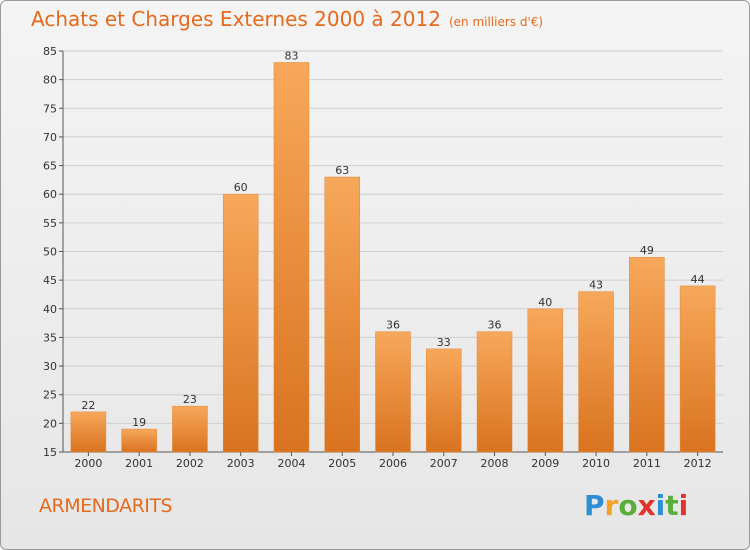 Image resolution: width=750 pixels, height=550 pixels. What do you see at coordinates (50, 252) in the screenshot?
I see `y-tick-label: 50` at bounding box center [50, 252].